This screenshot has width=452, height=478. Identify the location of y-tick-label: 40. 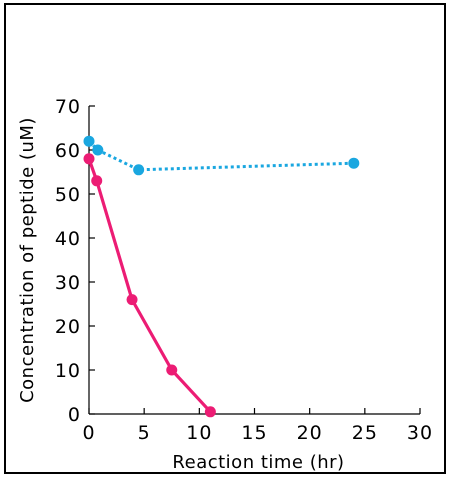
(68, 239).